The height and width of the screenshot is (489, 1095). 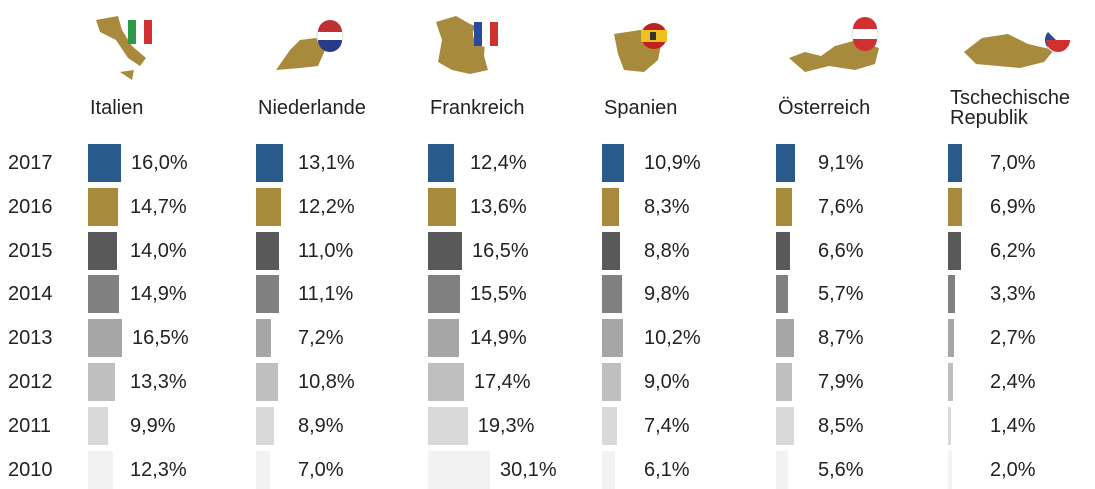 What do you see at coordinates (158, 469) in the screenshot?
I see `value-label: 12,3%` at bounding box center [158, 469].